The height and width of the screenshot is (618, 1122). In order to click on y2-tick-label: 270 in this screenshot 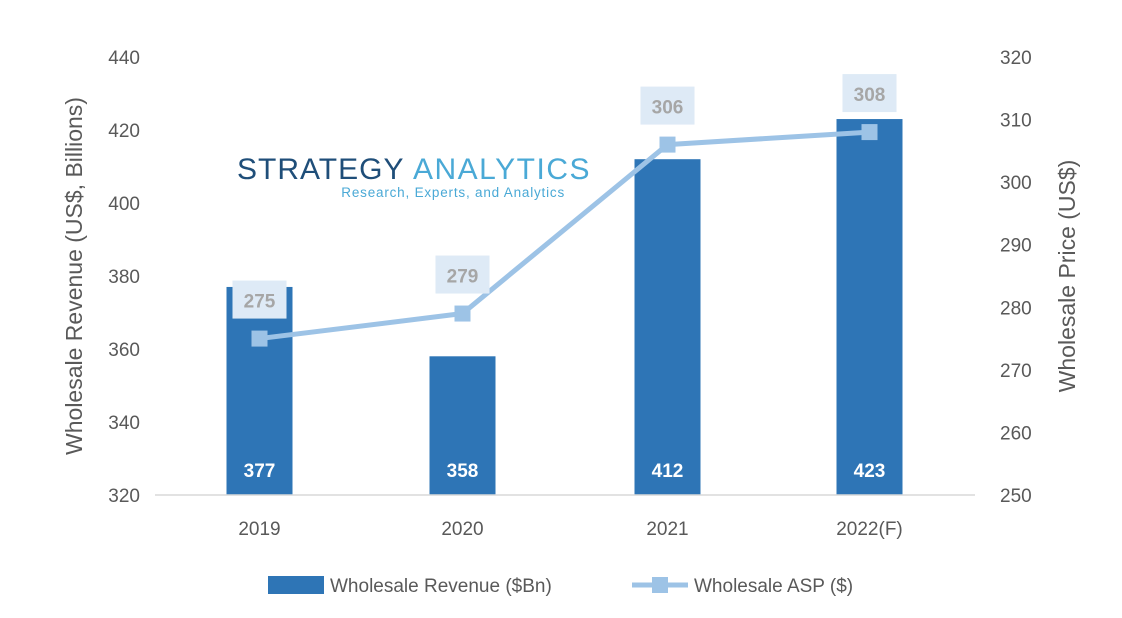, I will do `click(1016, 371)`.